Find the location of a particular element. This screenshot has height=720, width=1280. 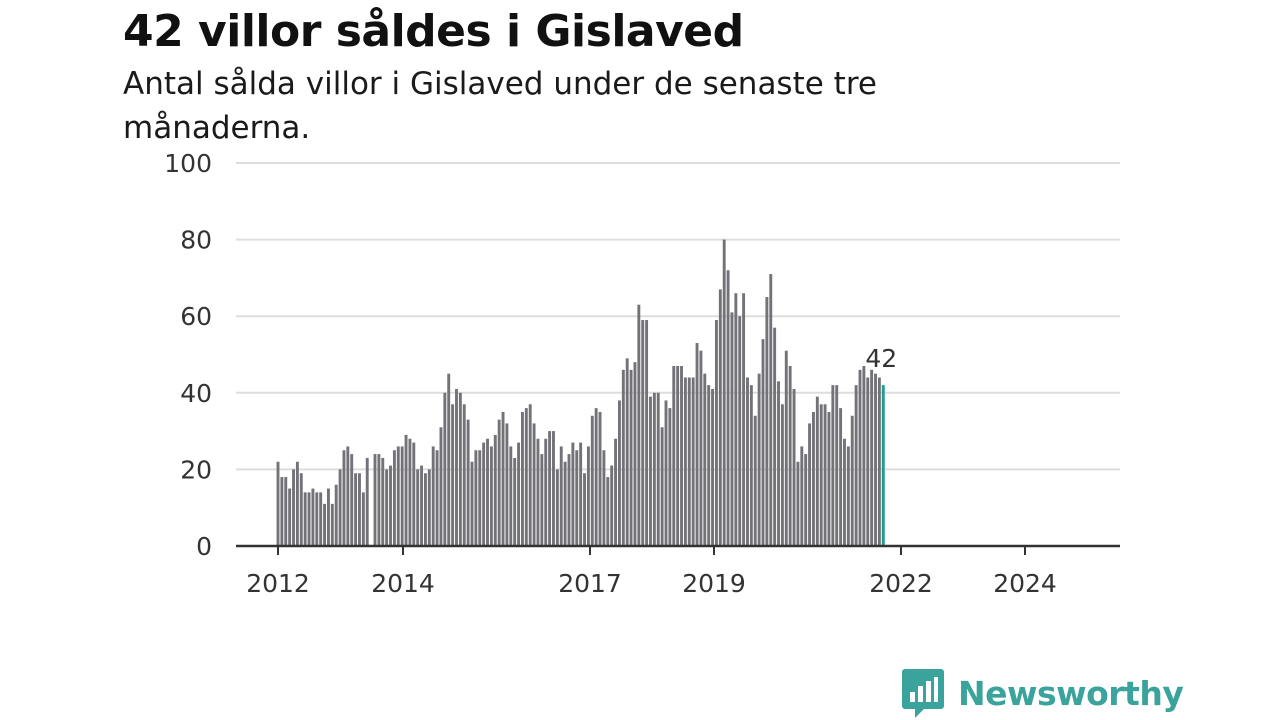

x-tick-label: 2024 is located at coordinates (1025, 583).